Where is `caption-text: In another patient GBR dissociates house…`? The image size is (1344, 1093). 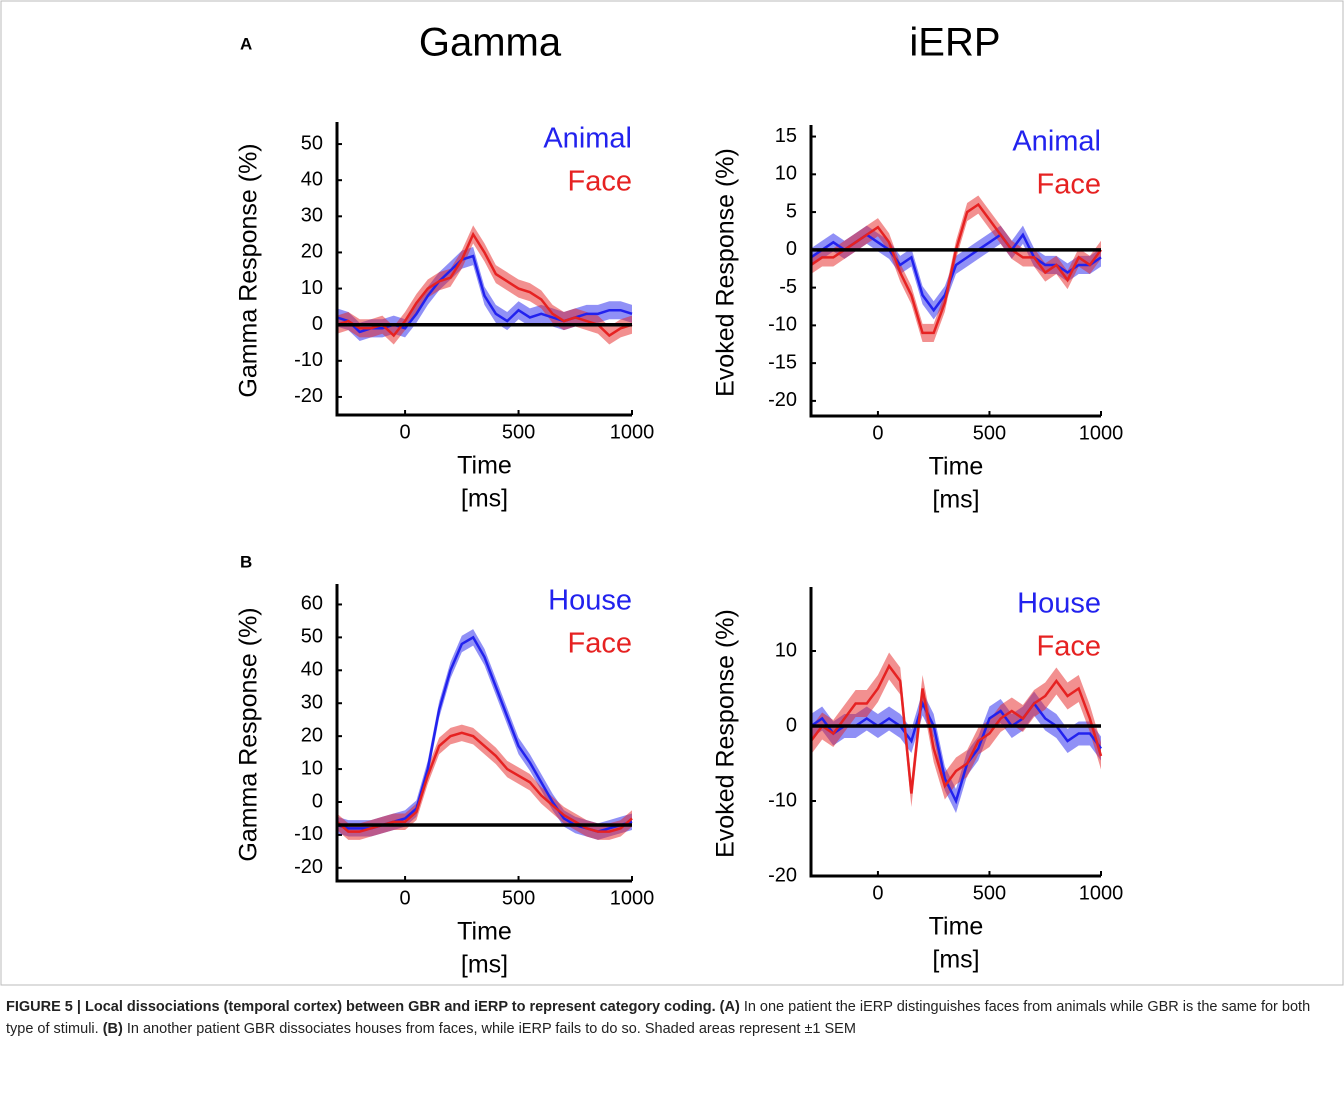 caption-text: In another patient GBR dissociates house… is located at coordinates (491, 1029).